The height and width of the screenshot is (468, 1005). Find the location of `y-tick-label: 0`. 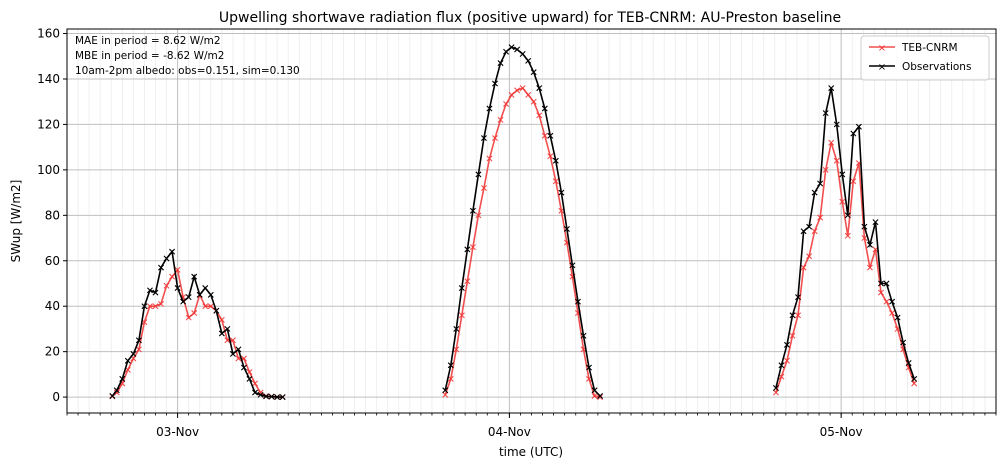

y-tick-label: 0 is located at coordinates (56, 397).